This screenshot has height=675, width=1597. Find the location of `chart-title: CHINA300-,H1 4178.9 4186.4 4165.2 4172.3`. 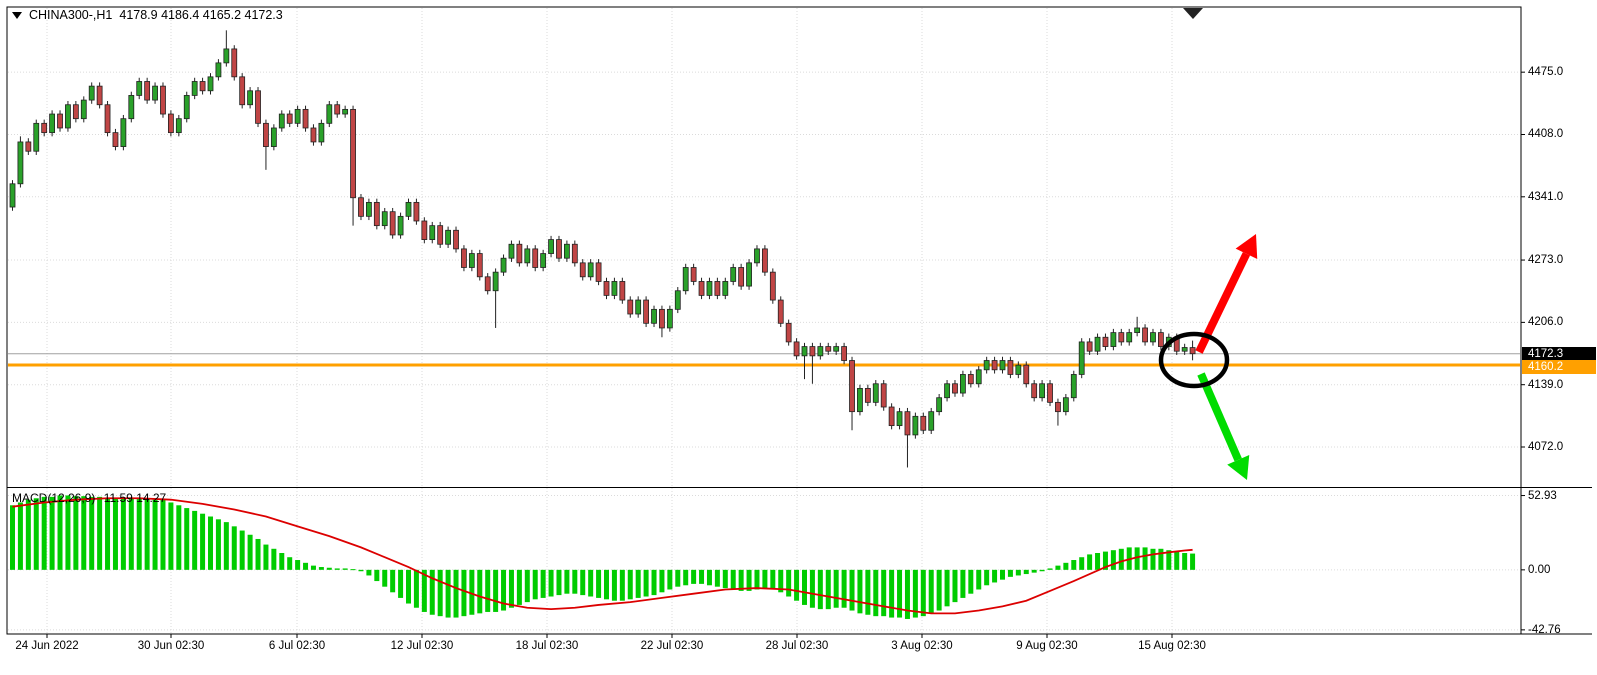

chart-title: CHINA300-,H1 4178.9 4186.4 4165.2 4172.3 is located at coordinates (147, 15).